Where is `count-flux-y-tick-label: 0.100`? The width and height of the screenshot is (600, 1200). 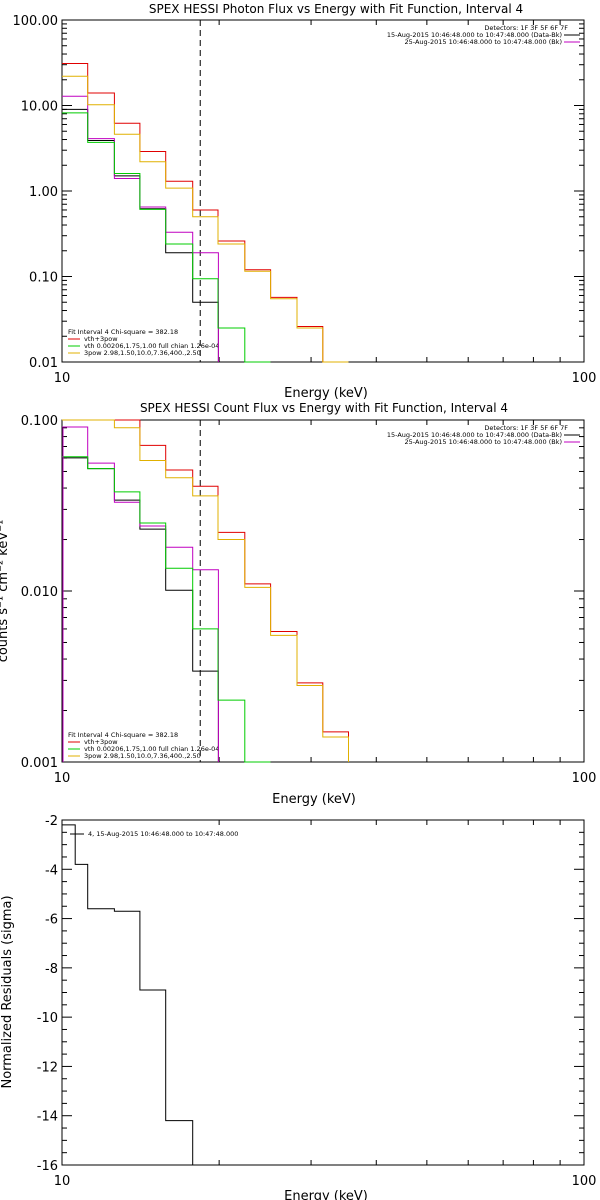 count-flux-y-tick-label: 0.100 is located at coordinates (39, 421).